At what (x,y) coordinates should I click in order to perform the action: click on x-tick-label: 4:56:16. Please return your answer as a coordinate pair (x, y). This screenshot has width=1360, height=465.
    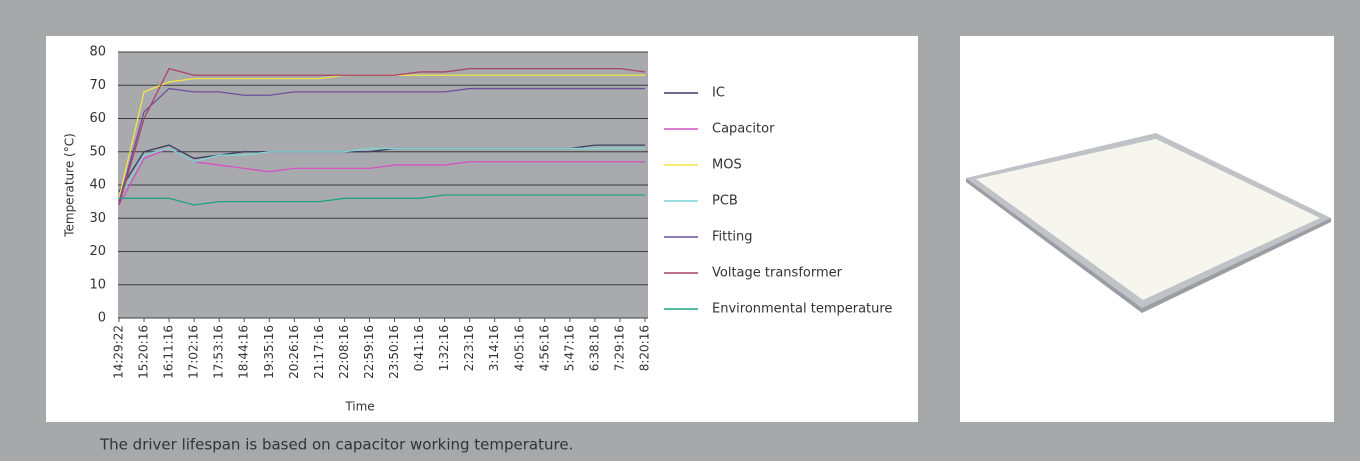
    Looking at the image, I should click on (544, 348).